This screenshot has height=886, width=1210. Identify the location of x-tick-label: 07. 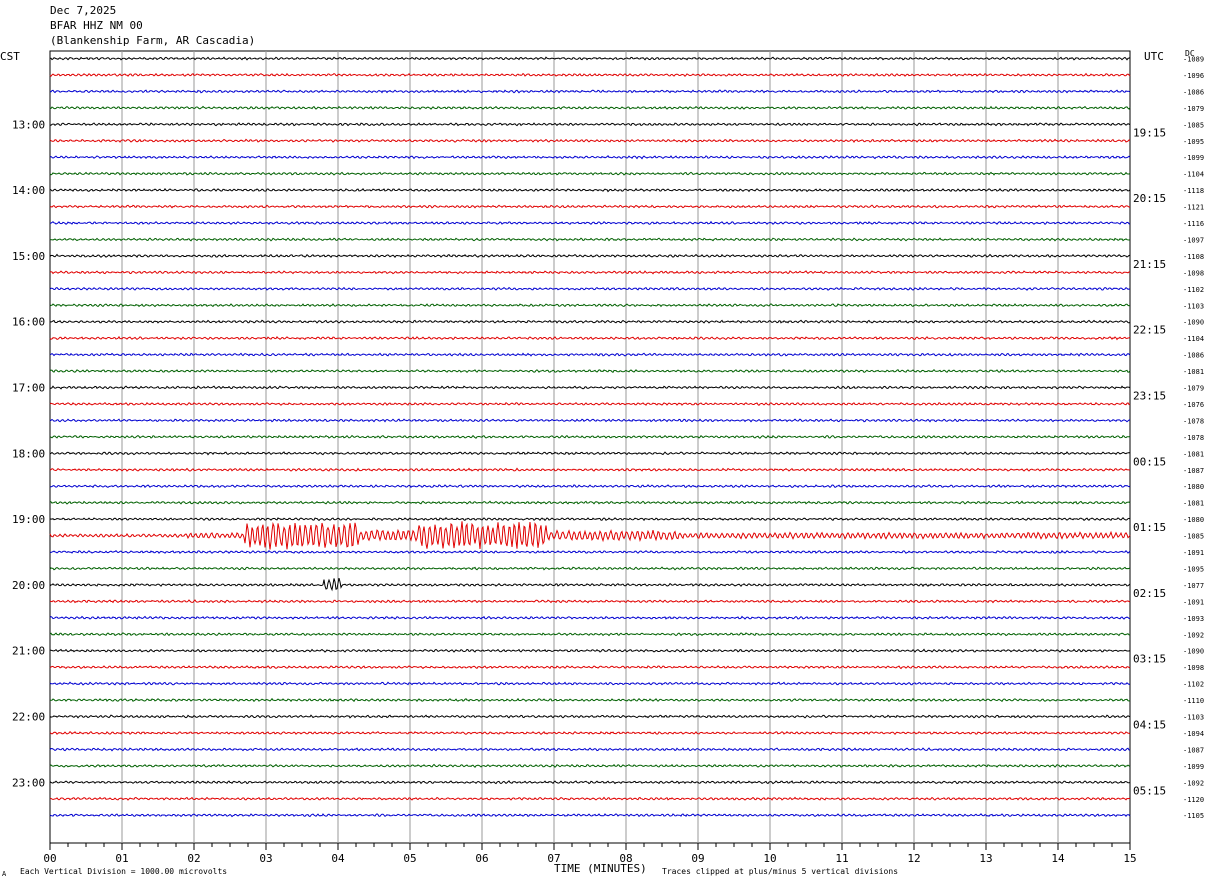
(553, 858).